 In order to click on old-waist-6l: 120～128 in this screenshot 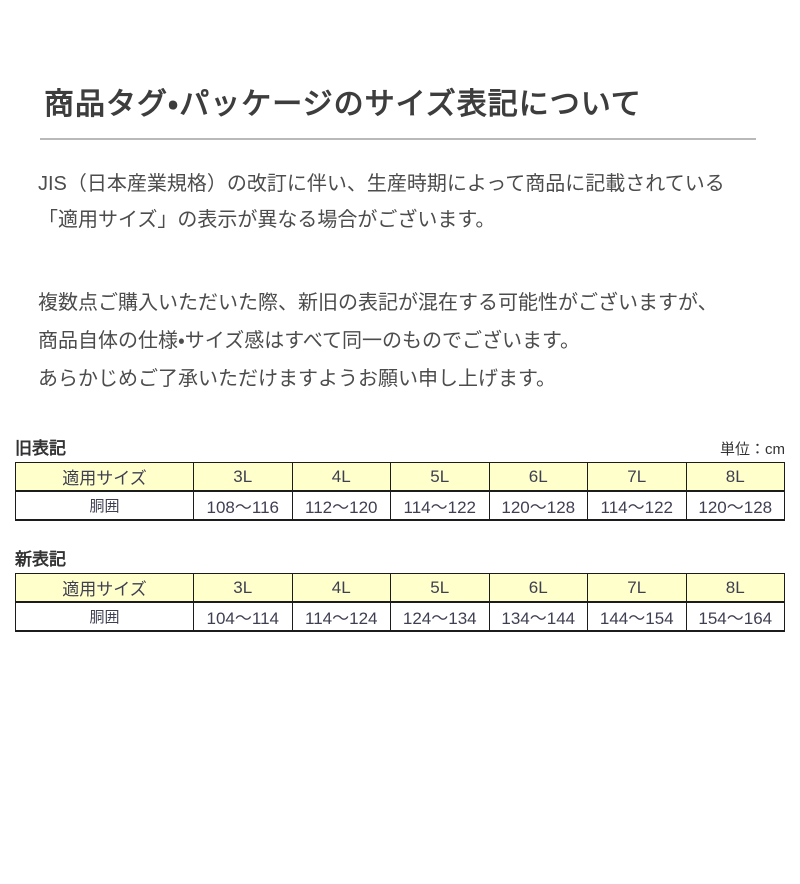, I will do `click(538, 505)`.